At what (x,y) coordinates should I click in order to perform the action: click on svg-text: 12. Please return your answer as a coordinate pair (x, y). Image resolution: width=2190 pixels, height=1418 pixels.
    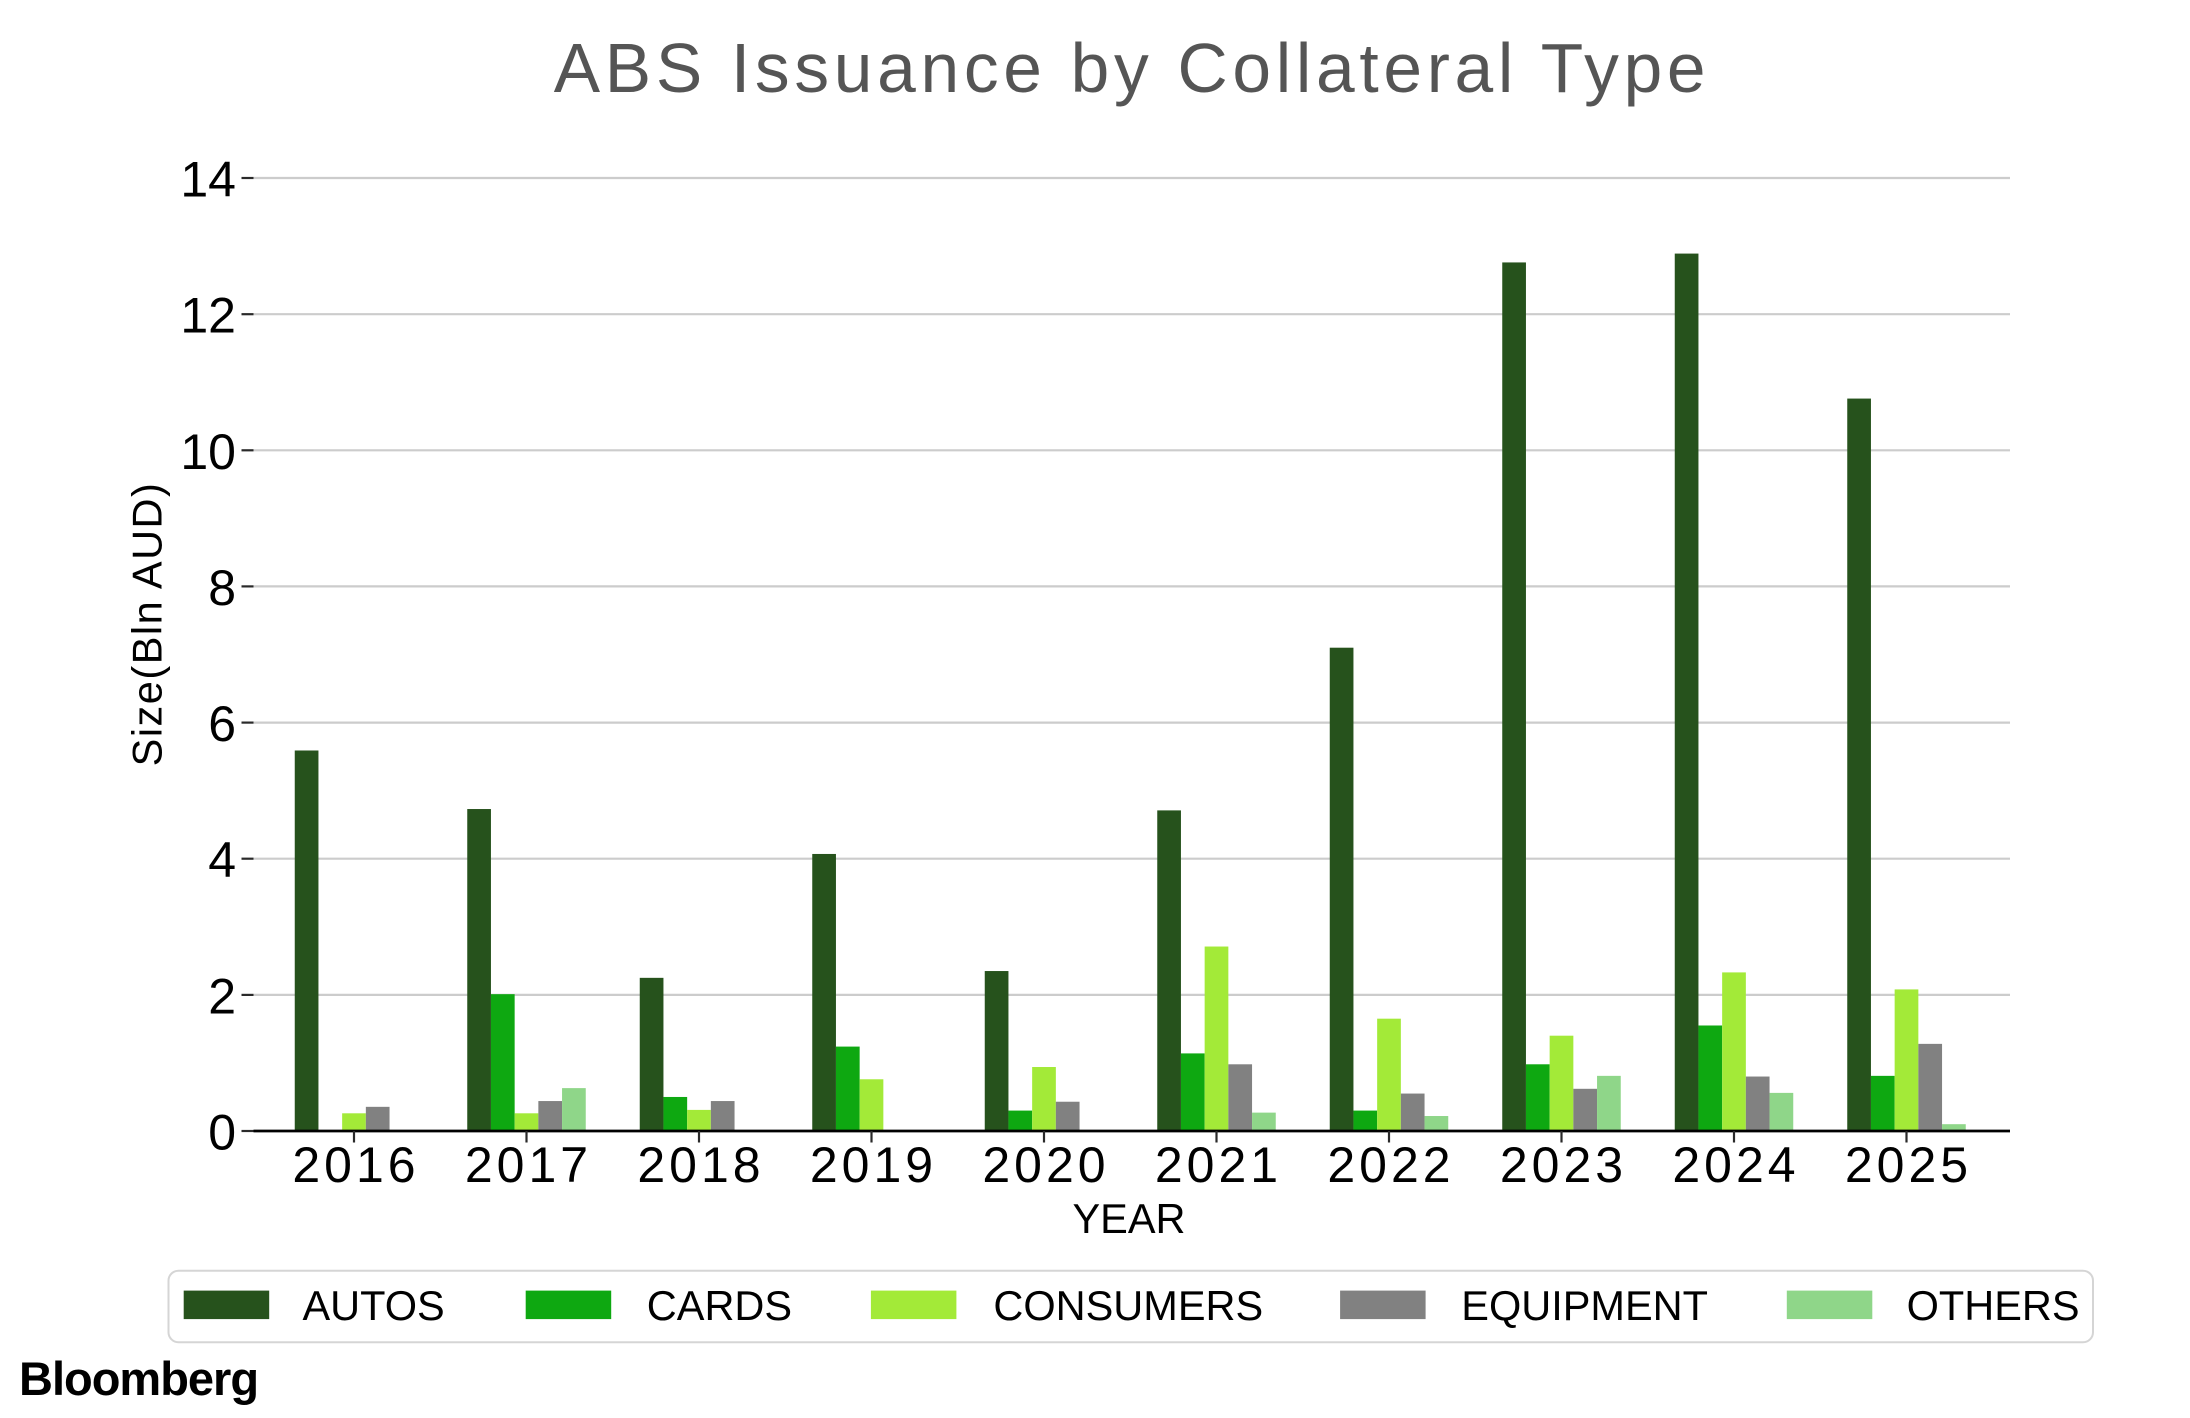
    Looking at the image, I should click on (208, 316).